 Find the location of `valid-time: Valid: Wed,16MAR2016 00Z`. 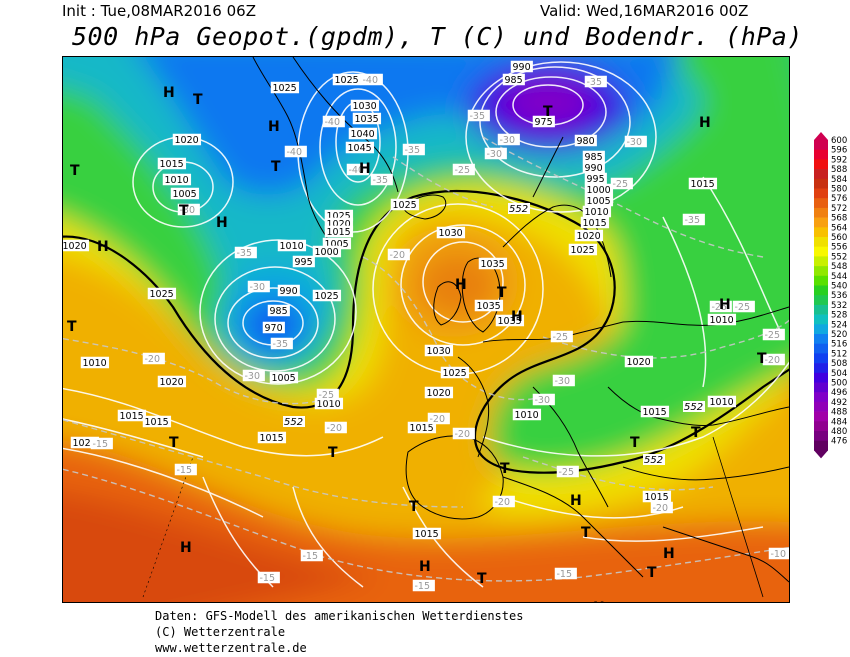

valid-time: Valid: Wed,16MAR2016 00Z is located at coordinates (644, 11).